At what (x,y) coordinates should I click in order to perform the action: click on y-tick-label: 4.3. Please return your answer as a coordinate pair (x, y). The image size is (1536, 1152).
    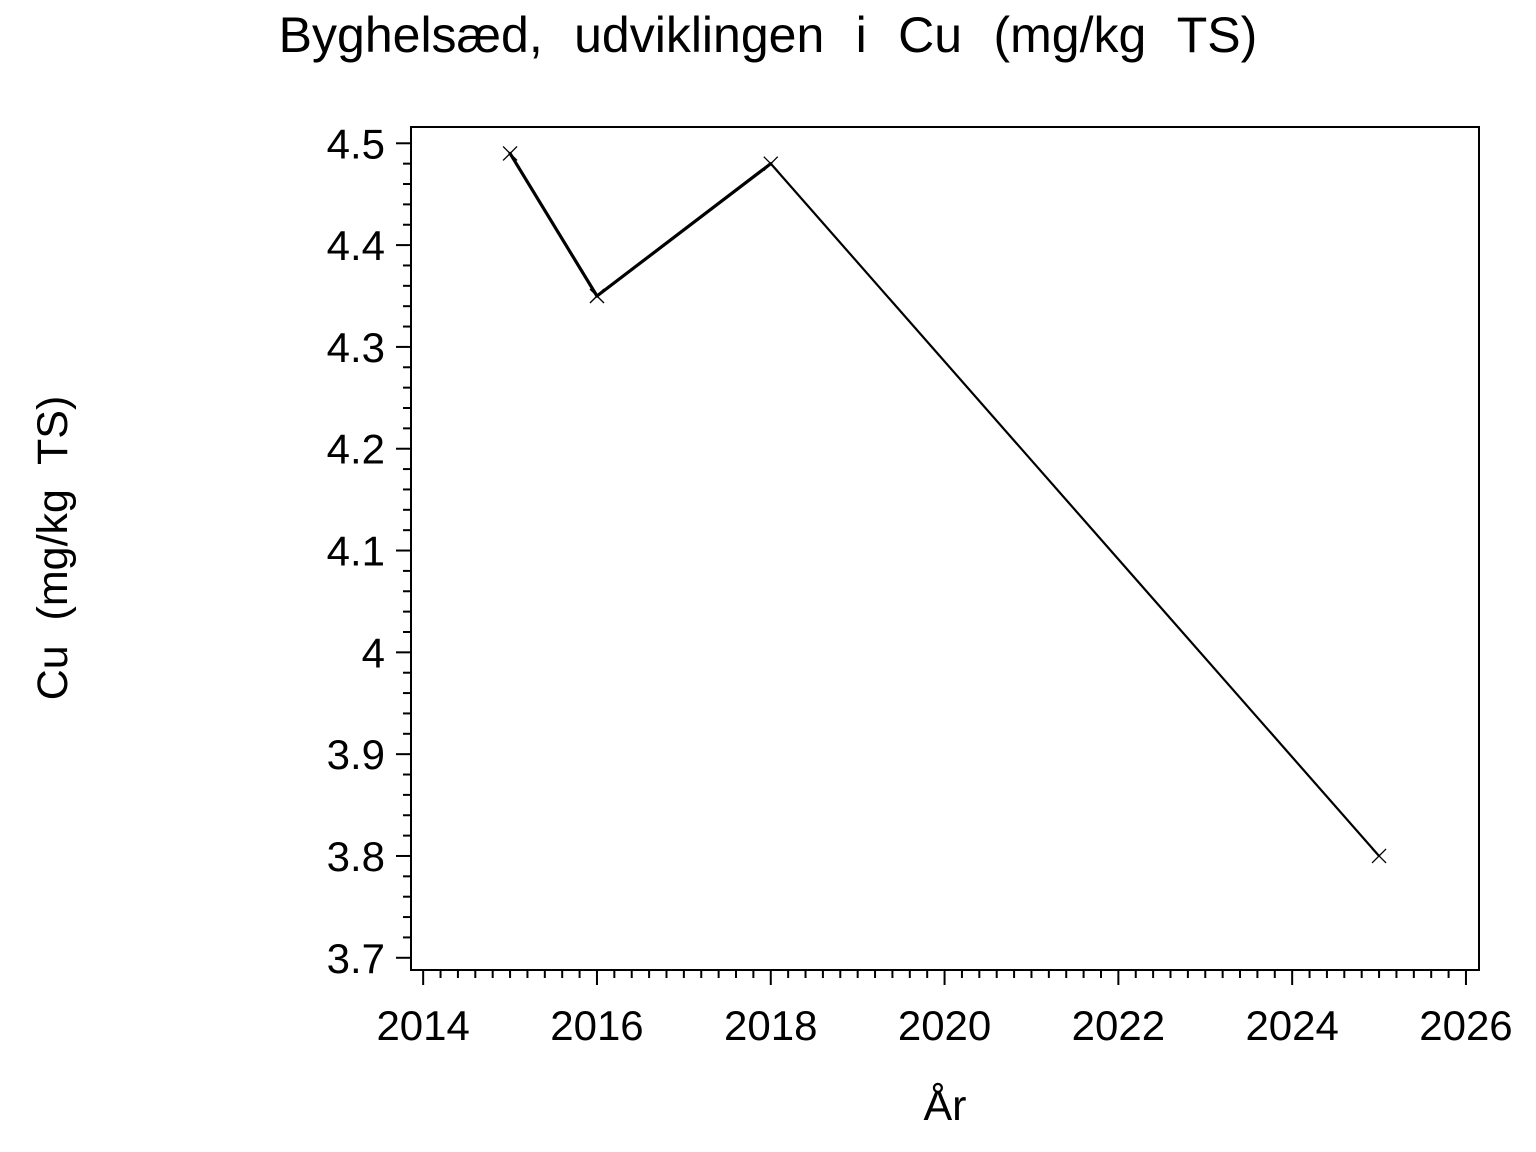
    Looking at the image, I should click on (356, 347).